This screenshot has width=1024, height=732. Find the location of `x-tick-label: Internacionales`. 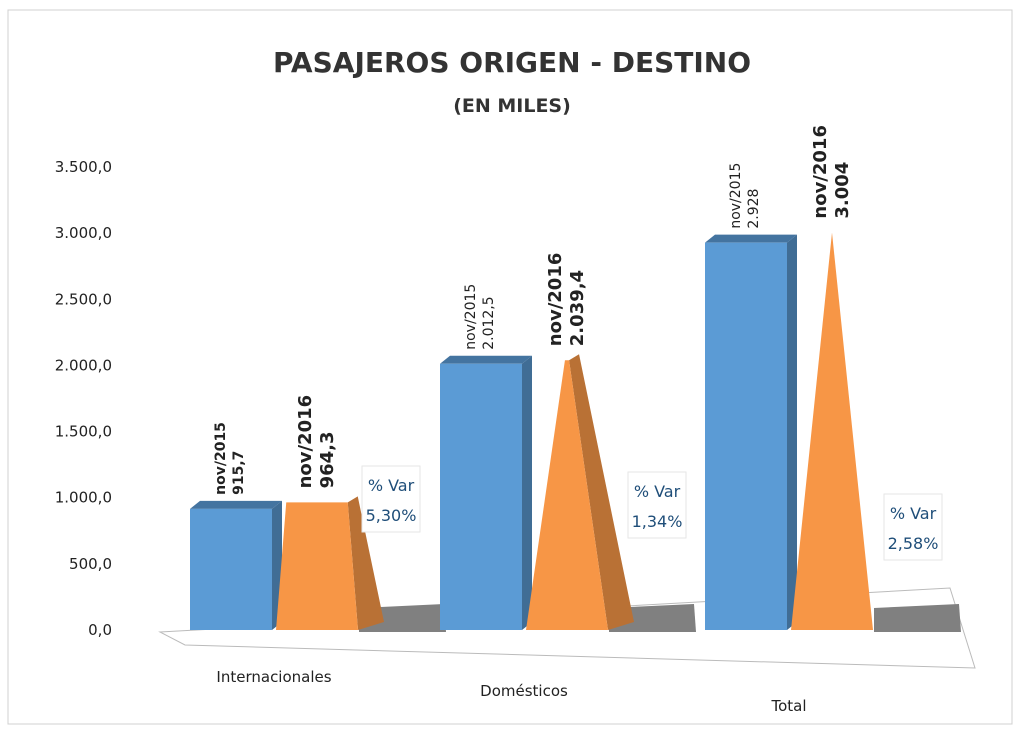

x-tick-label: Internacionales is located at coordinates (273, 677).